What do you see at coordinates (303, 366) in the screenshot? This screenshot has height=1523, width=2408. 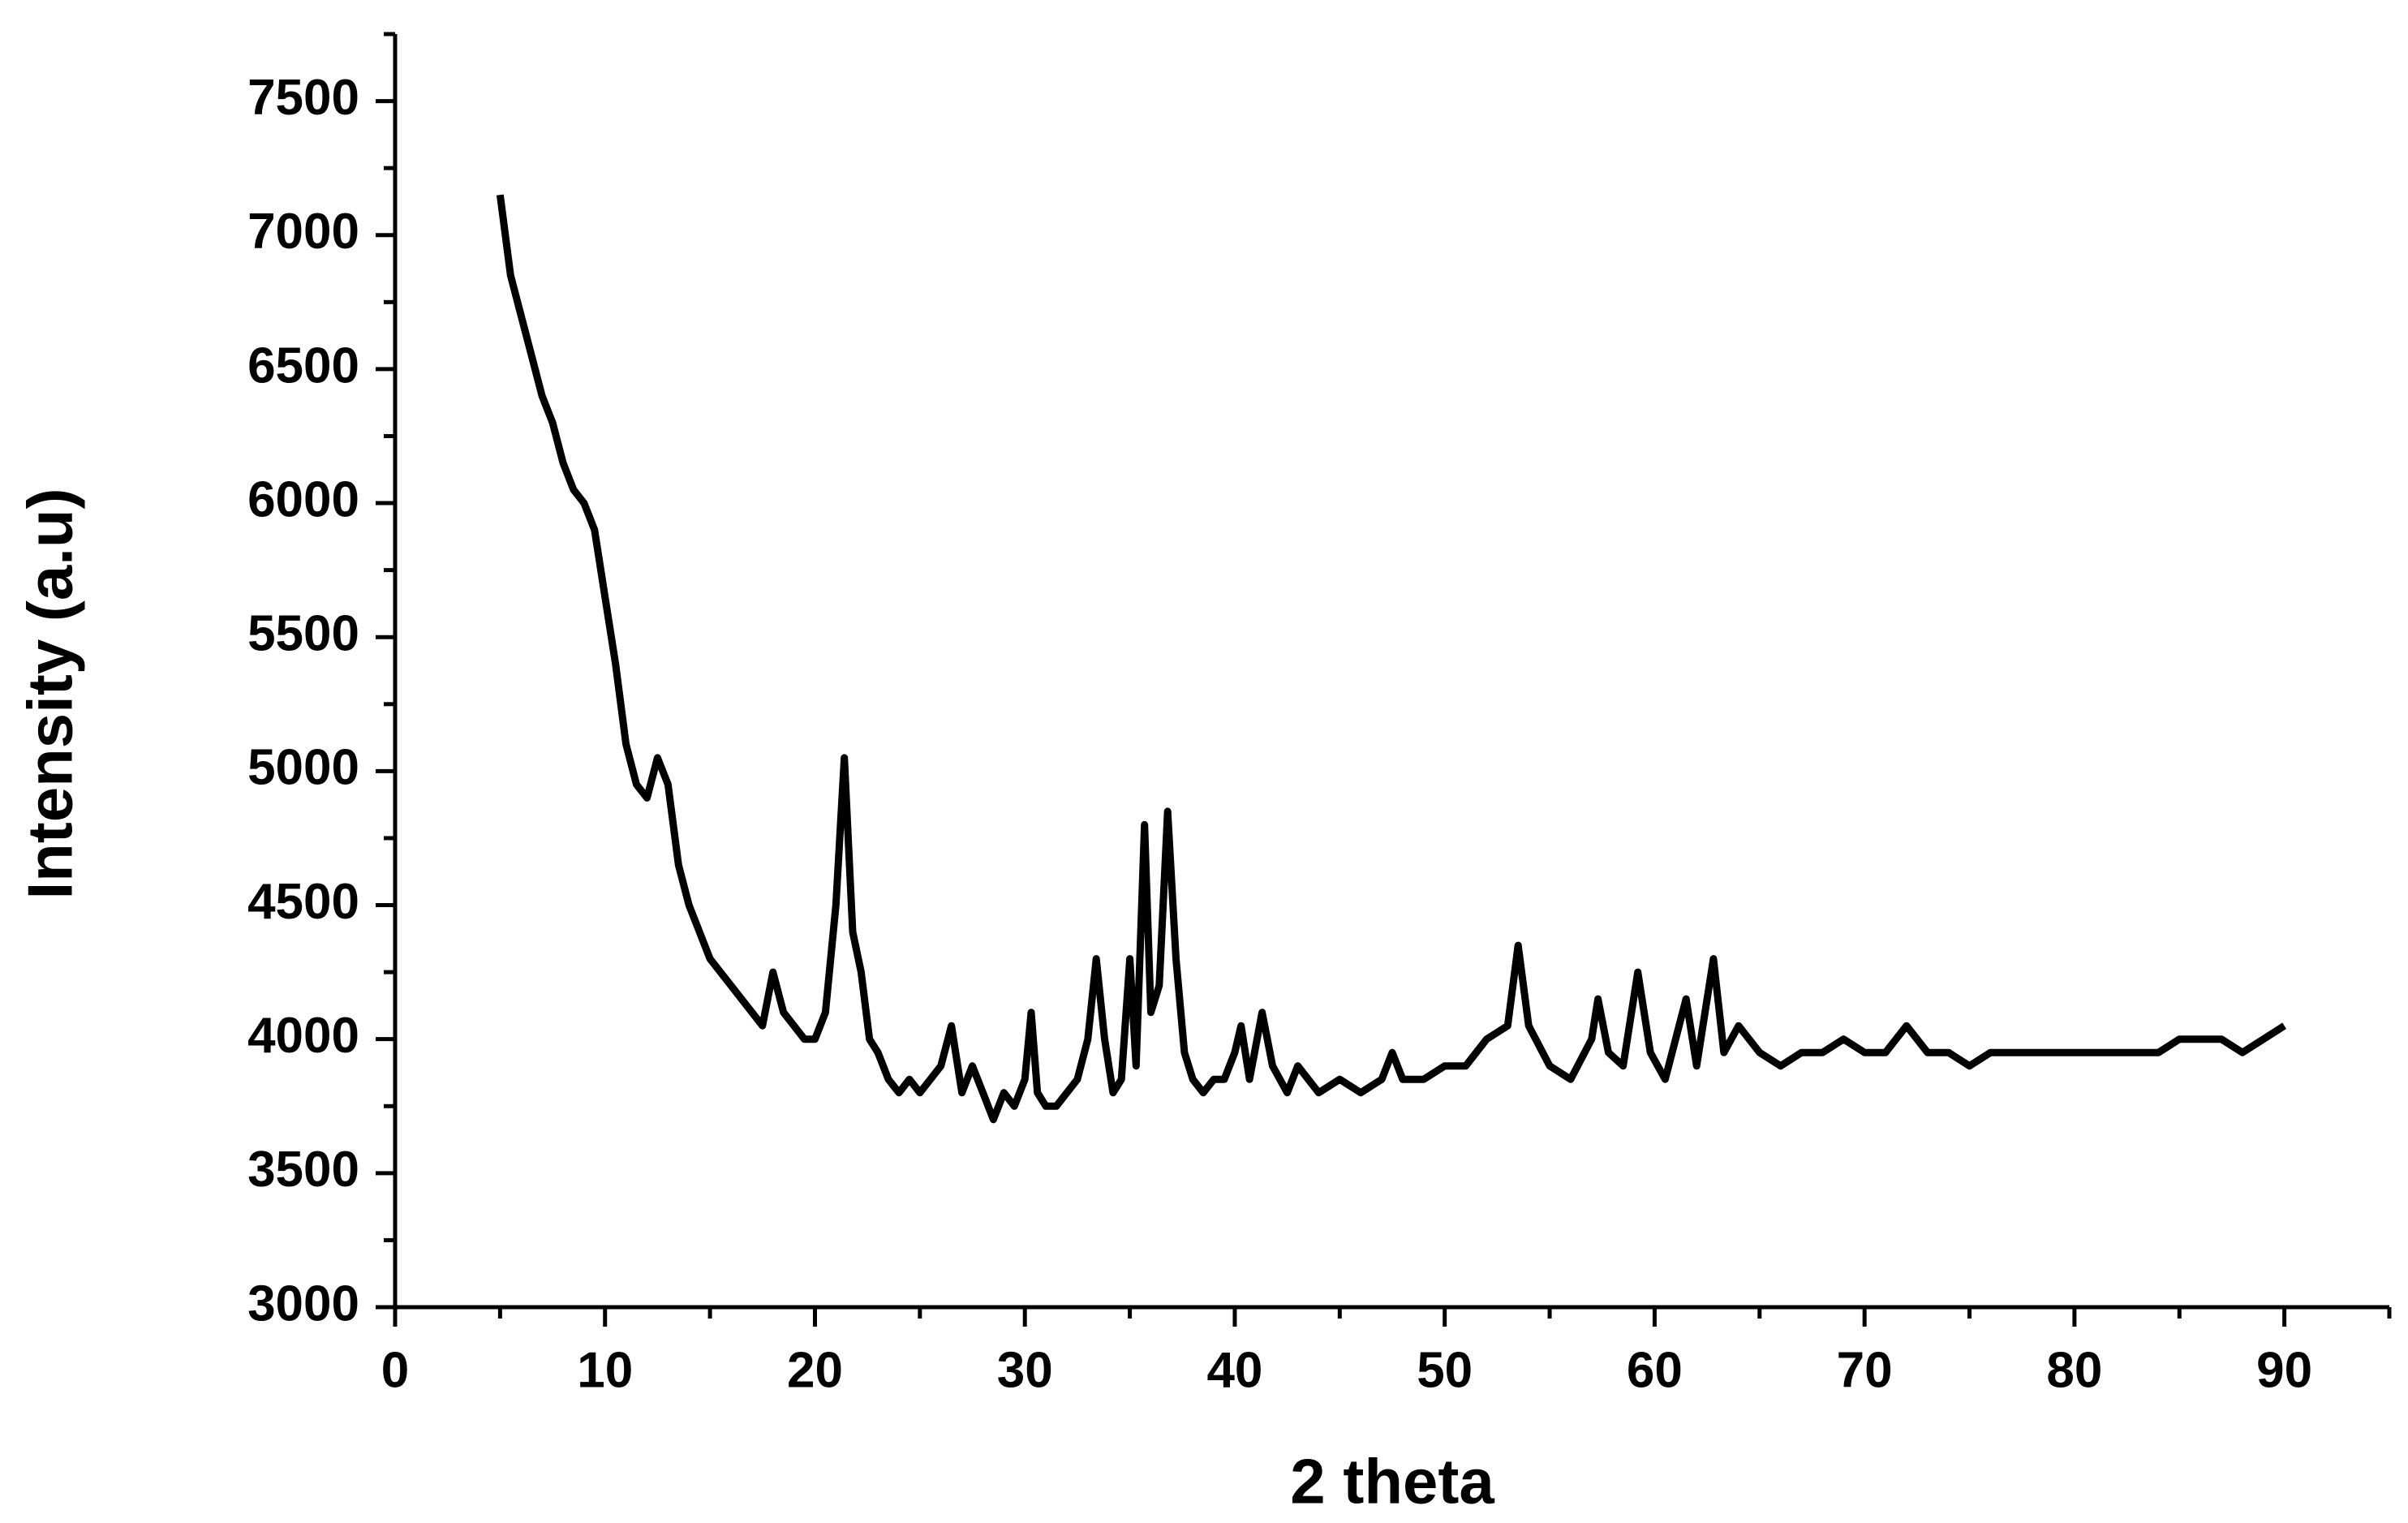 I see `y-tick-label: 6500` at bounding box center [303, 366].